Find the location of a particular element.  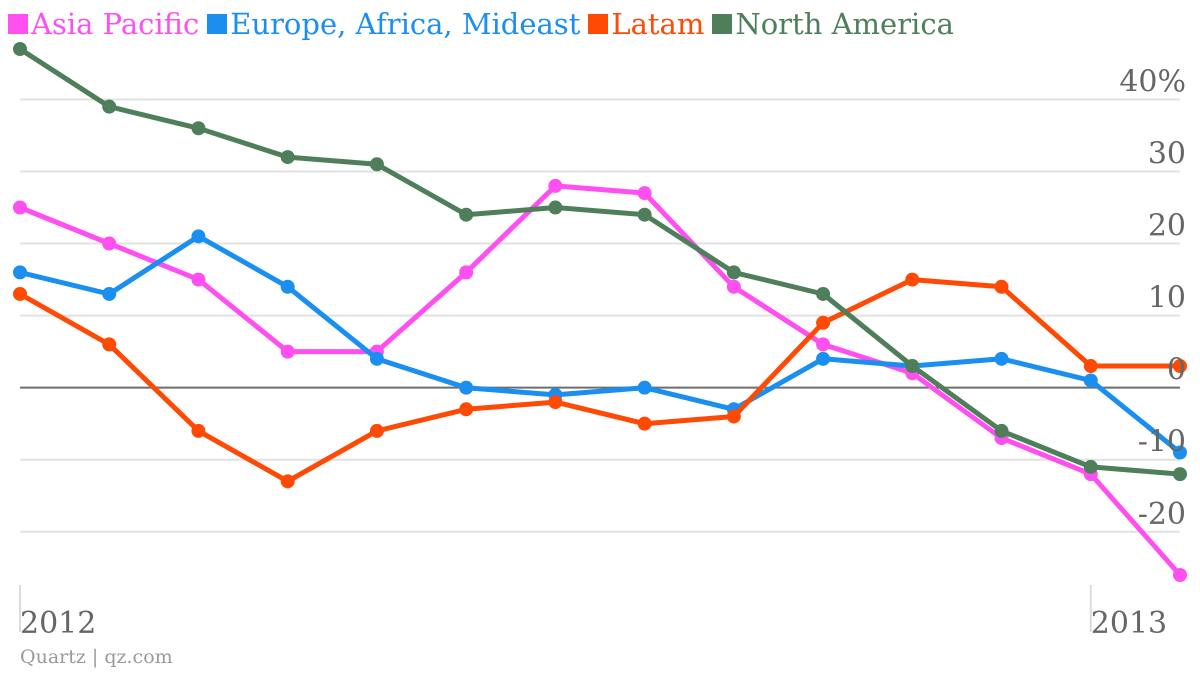

legend-label: North America is located at coordinates (844, 24).